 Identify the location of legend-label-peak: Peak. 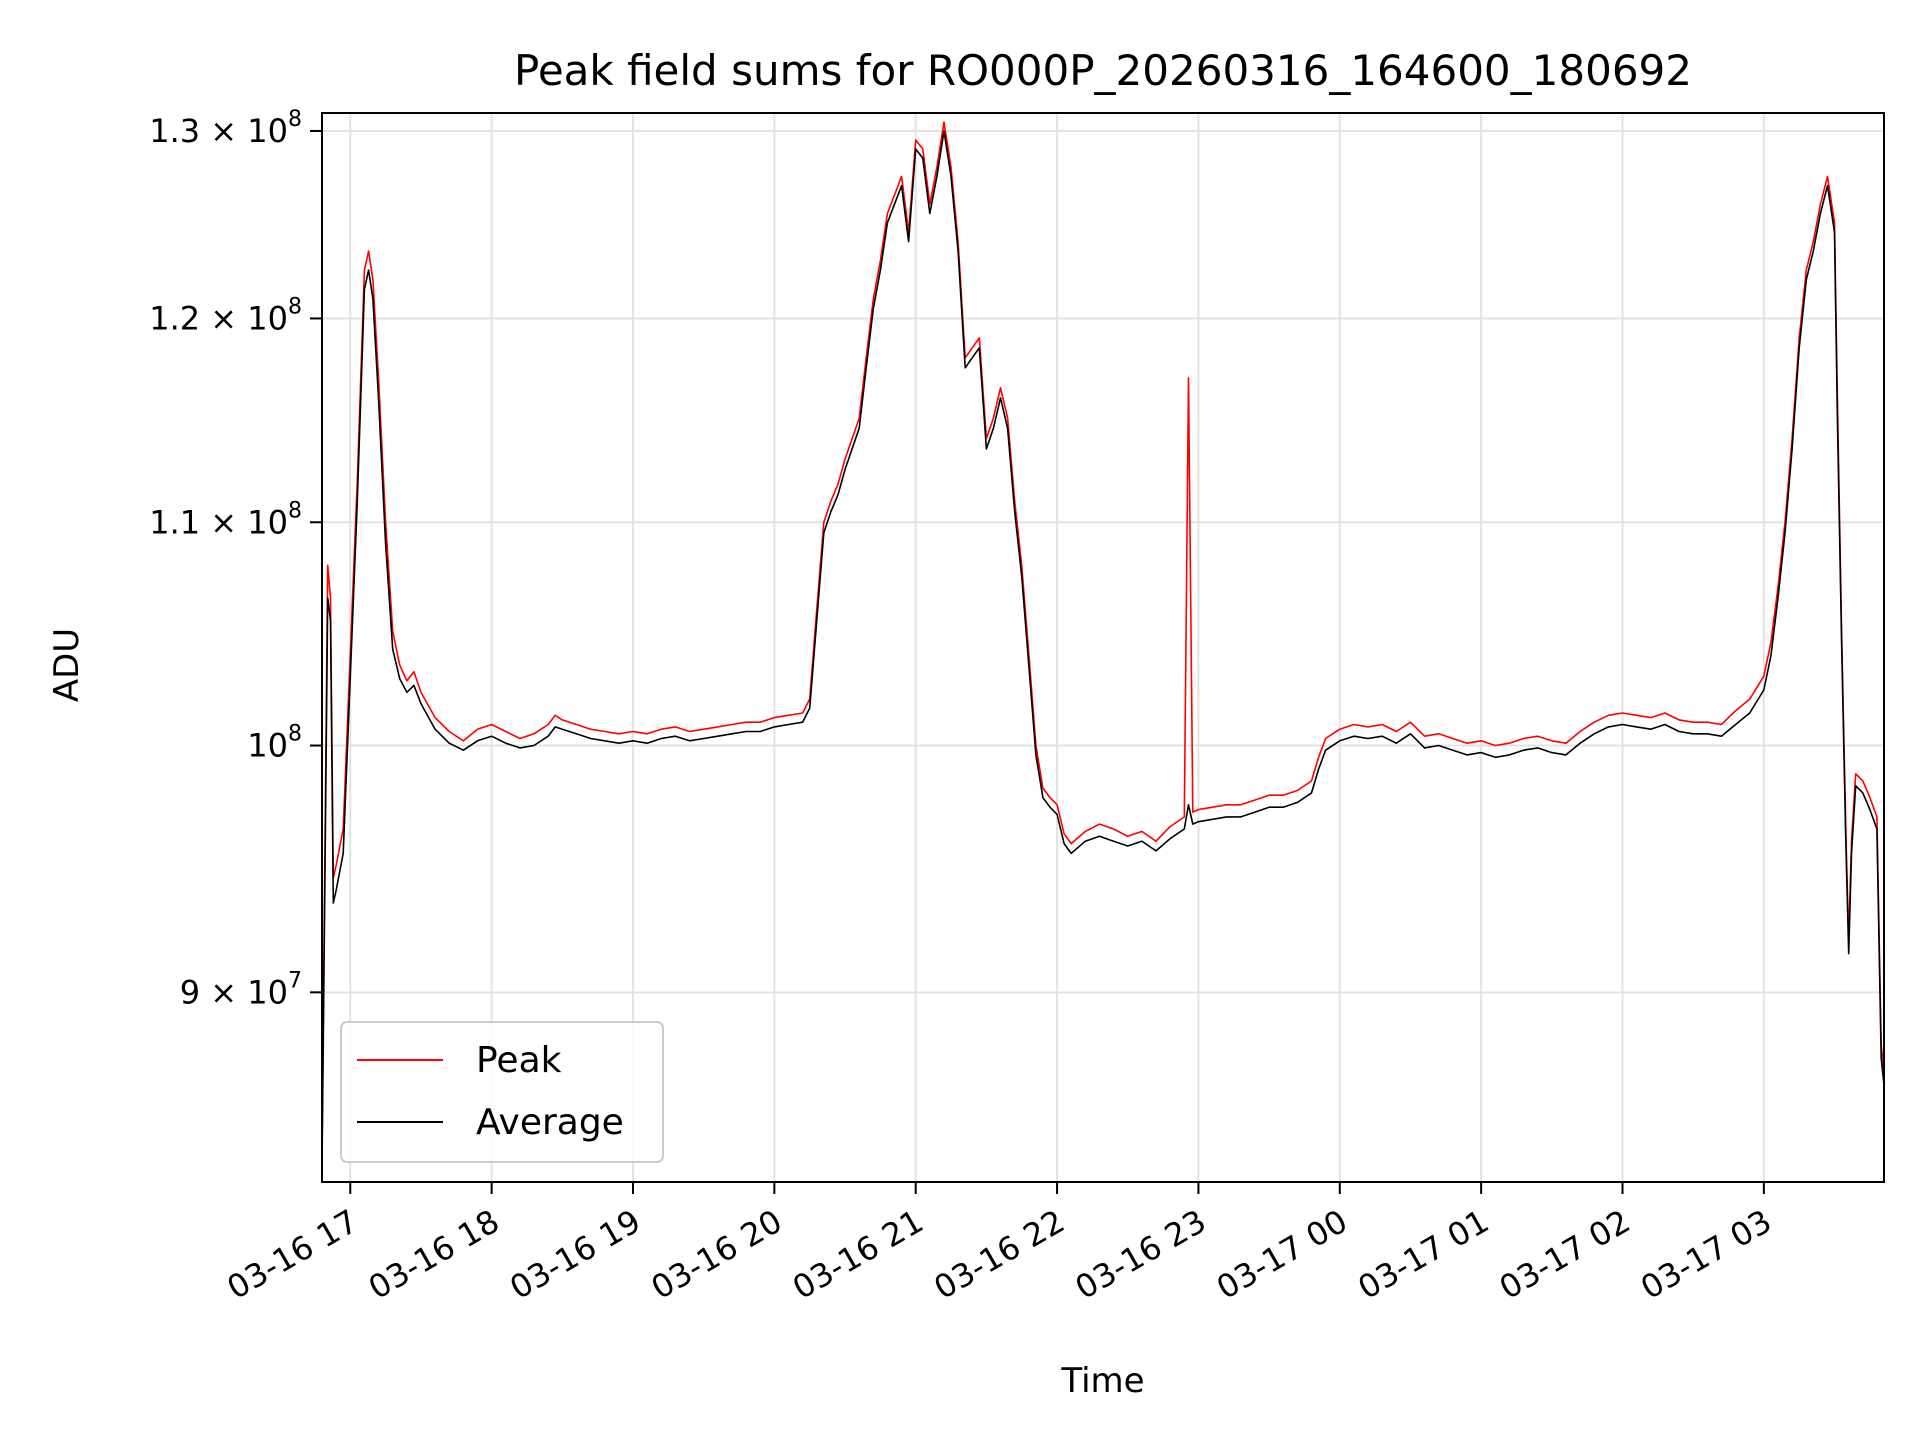
(519, 1060).